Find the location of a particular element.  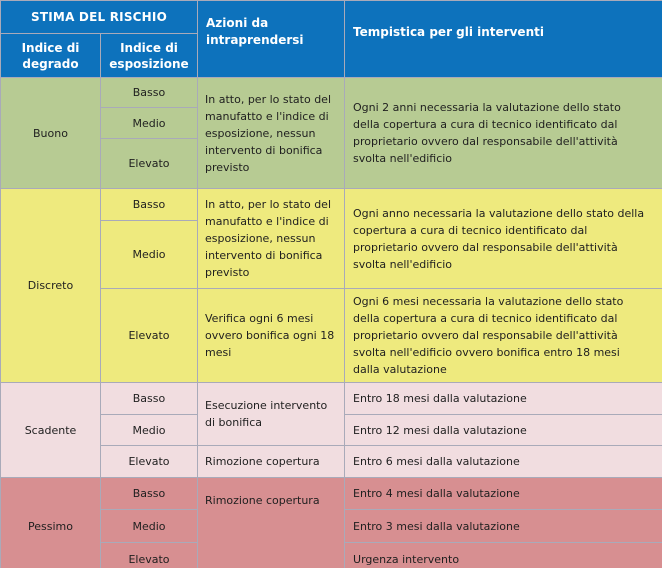

group-label-pessimo: Pessimo is located at coordinates (50, 522).